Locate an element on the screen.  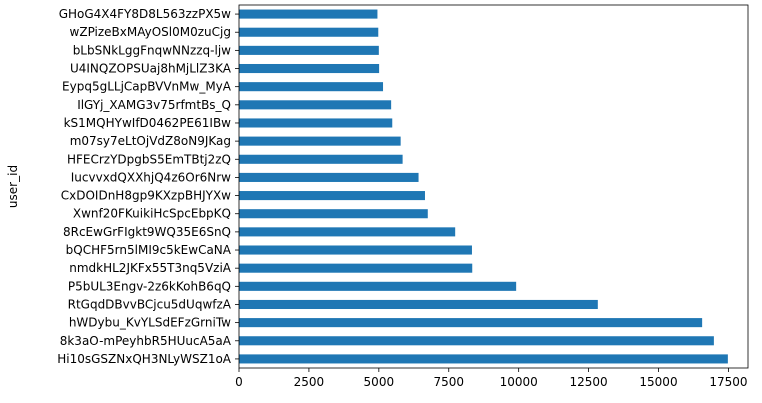
y-tick-label: GHoG4X4FY8D8L563zzPX5w is located at coordinates (145, 14).